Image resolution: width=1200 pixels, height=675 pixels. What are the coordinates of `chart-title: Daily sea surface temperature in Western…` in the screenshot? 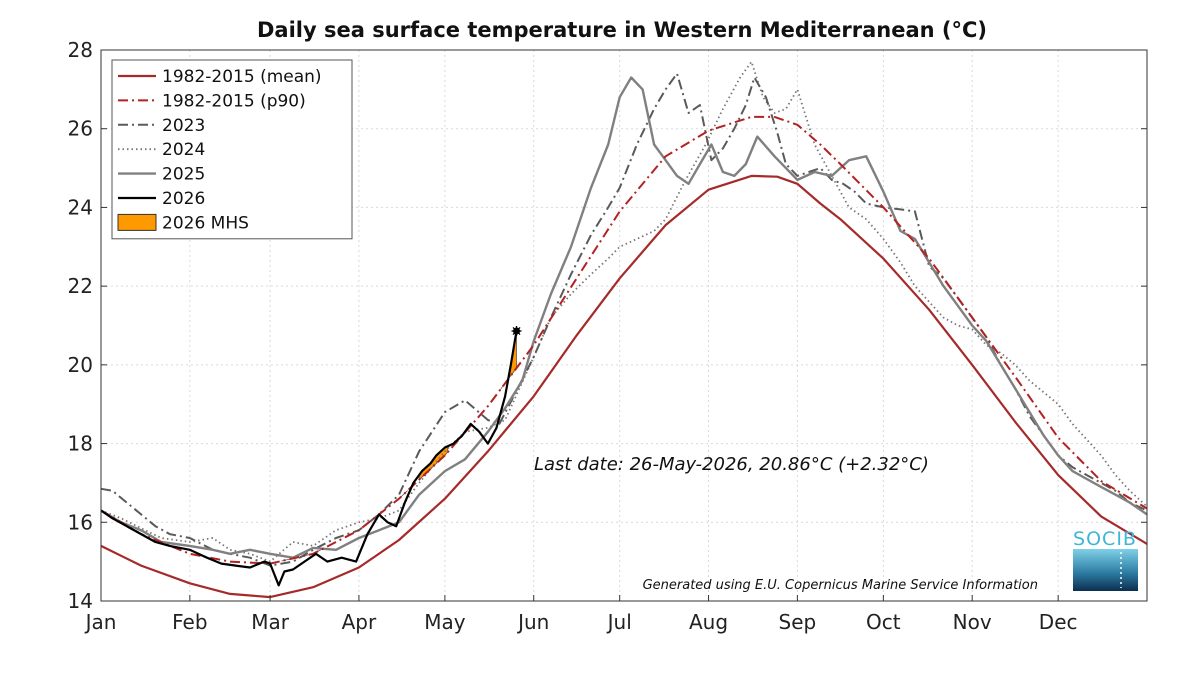 It's located at (622, 30).